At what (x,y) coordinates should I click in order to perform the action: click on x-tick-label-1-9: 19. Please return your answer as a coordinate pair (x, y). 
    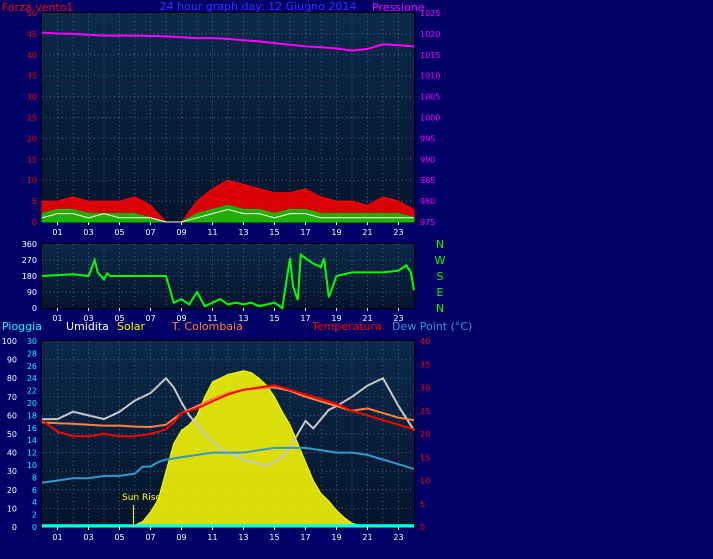
    Looking at the image, I should click on (336, 318).